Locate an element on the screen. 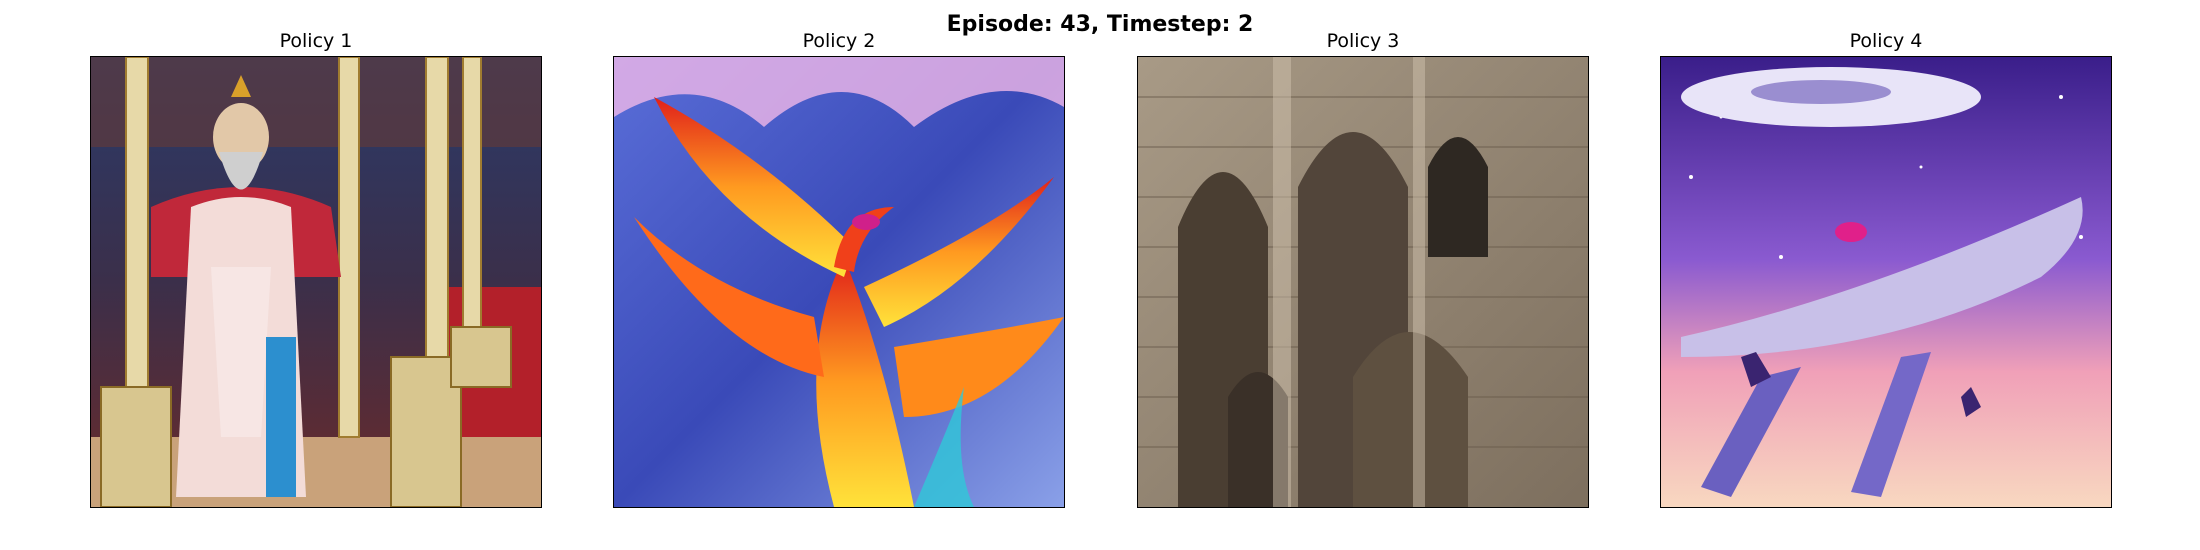 This screenshot has height=550, width=2200. panel-title-policy-4: Policy 4 is located at coordinates (1886, 41).